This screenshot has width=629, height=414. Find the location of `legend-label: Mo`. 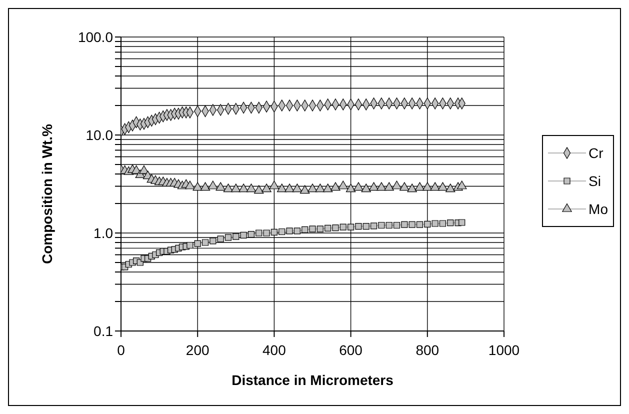

legend-label: Mo is located at coordinates (598, 209).